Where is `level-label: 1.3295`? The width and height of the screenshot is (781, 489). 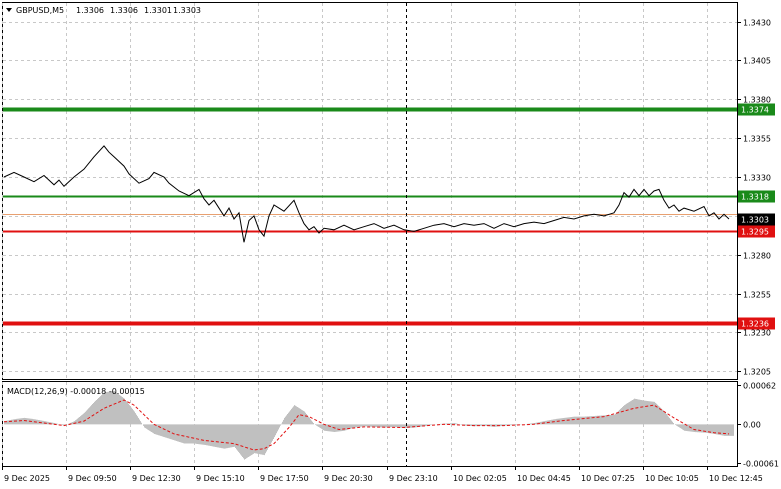
level-label: 1.3295 is located at coordinates (755, 232).